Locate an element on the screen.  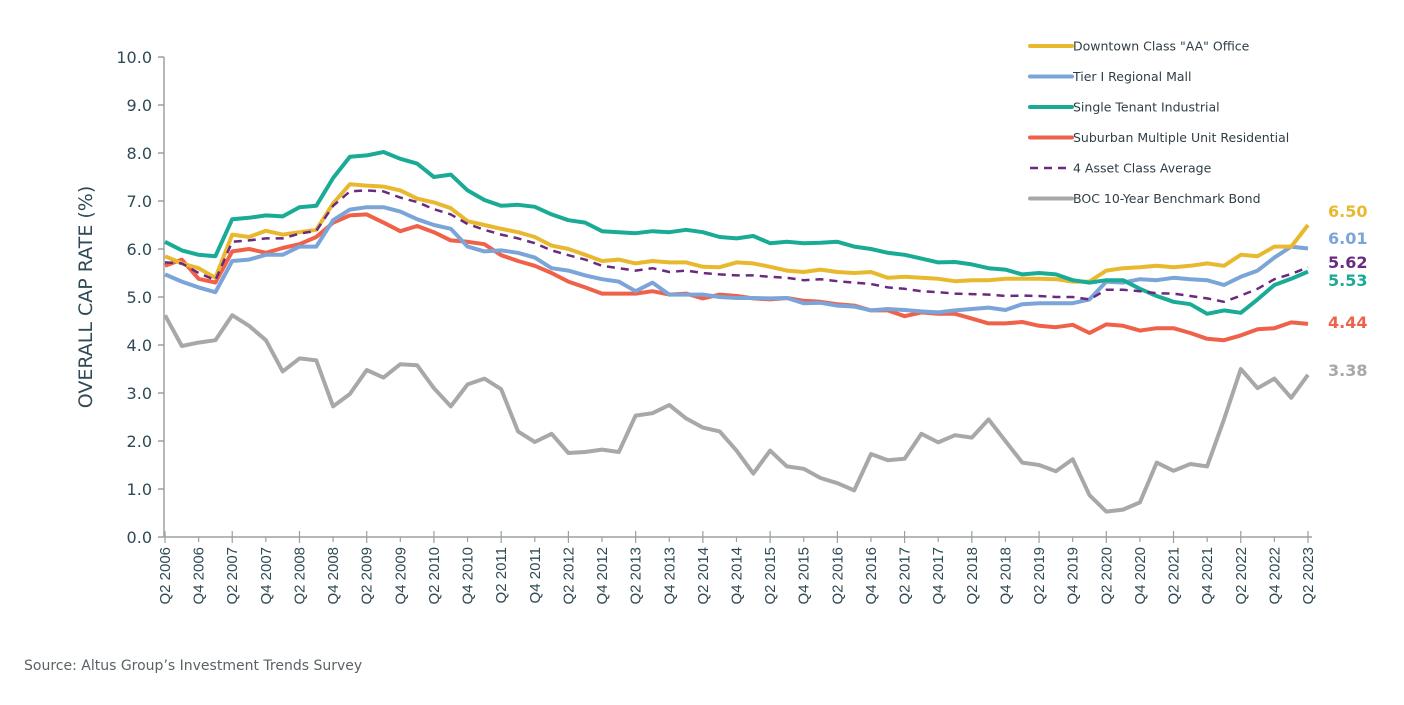
y-axis: 0.0 1.0 2.0 3.0 4.0 5.0 6.0 7.0 8.0 9.0 10.0 is located at coordinates (140, 297).